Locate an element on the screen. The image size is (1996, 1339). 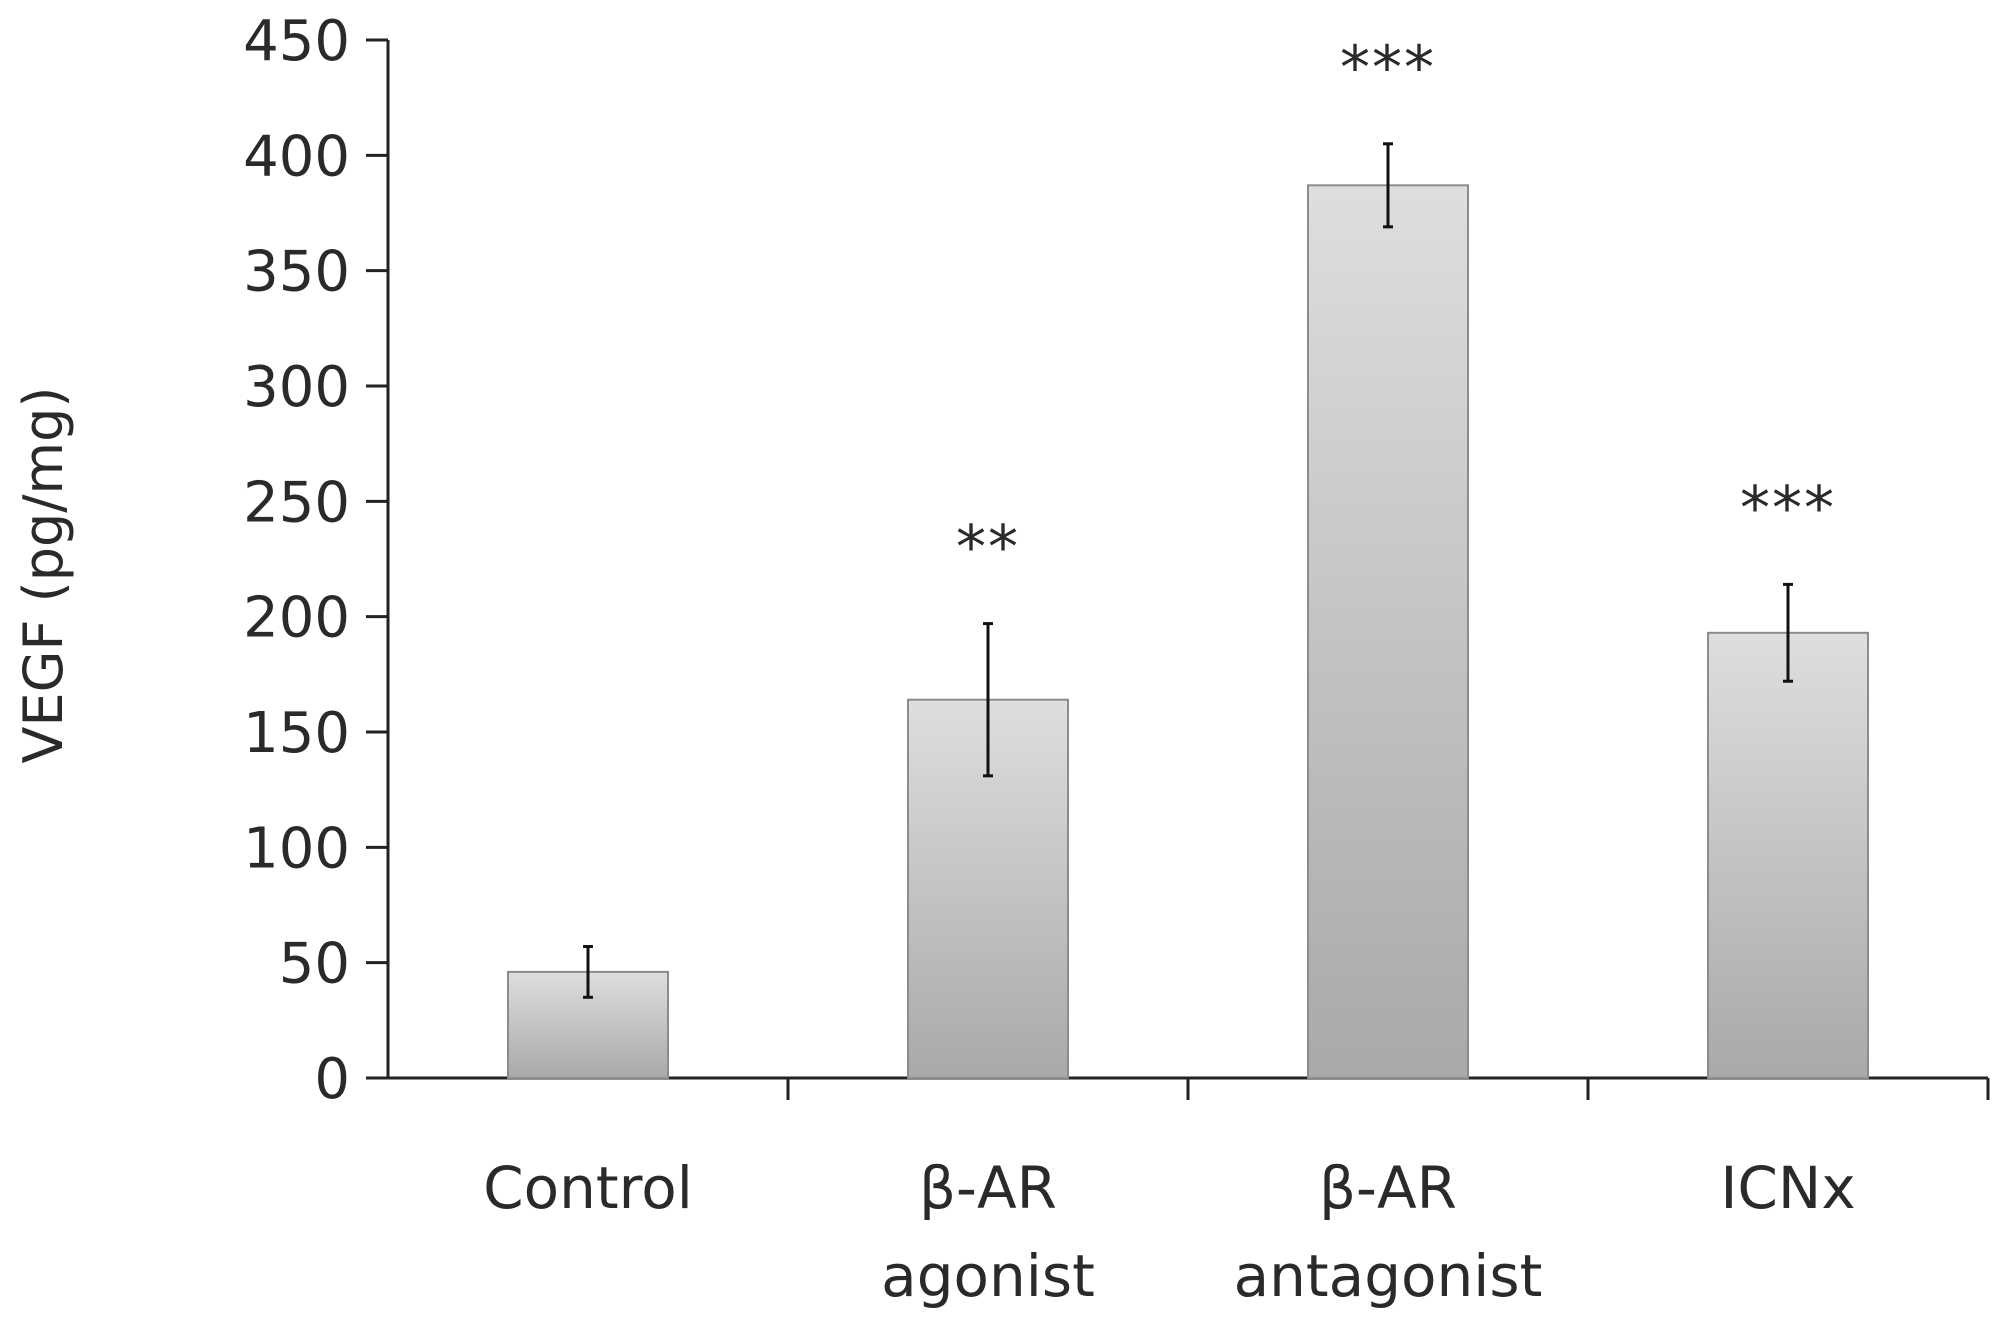
y-tick-label: 450 is located at coordinates (296, 41).